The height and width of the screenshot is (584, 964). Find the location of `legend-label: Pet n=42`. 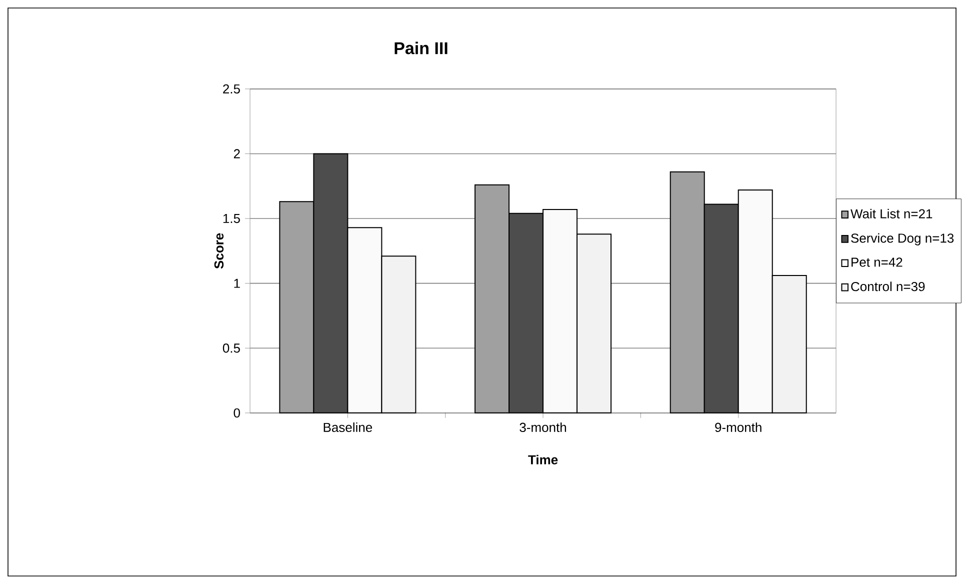

legend-label: Pet n=42 is located at coordinates (877, 262).